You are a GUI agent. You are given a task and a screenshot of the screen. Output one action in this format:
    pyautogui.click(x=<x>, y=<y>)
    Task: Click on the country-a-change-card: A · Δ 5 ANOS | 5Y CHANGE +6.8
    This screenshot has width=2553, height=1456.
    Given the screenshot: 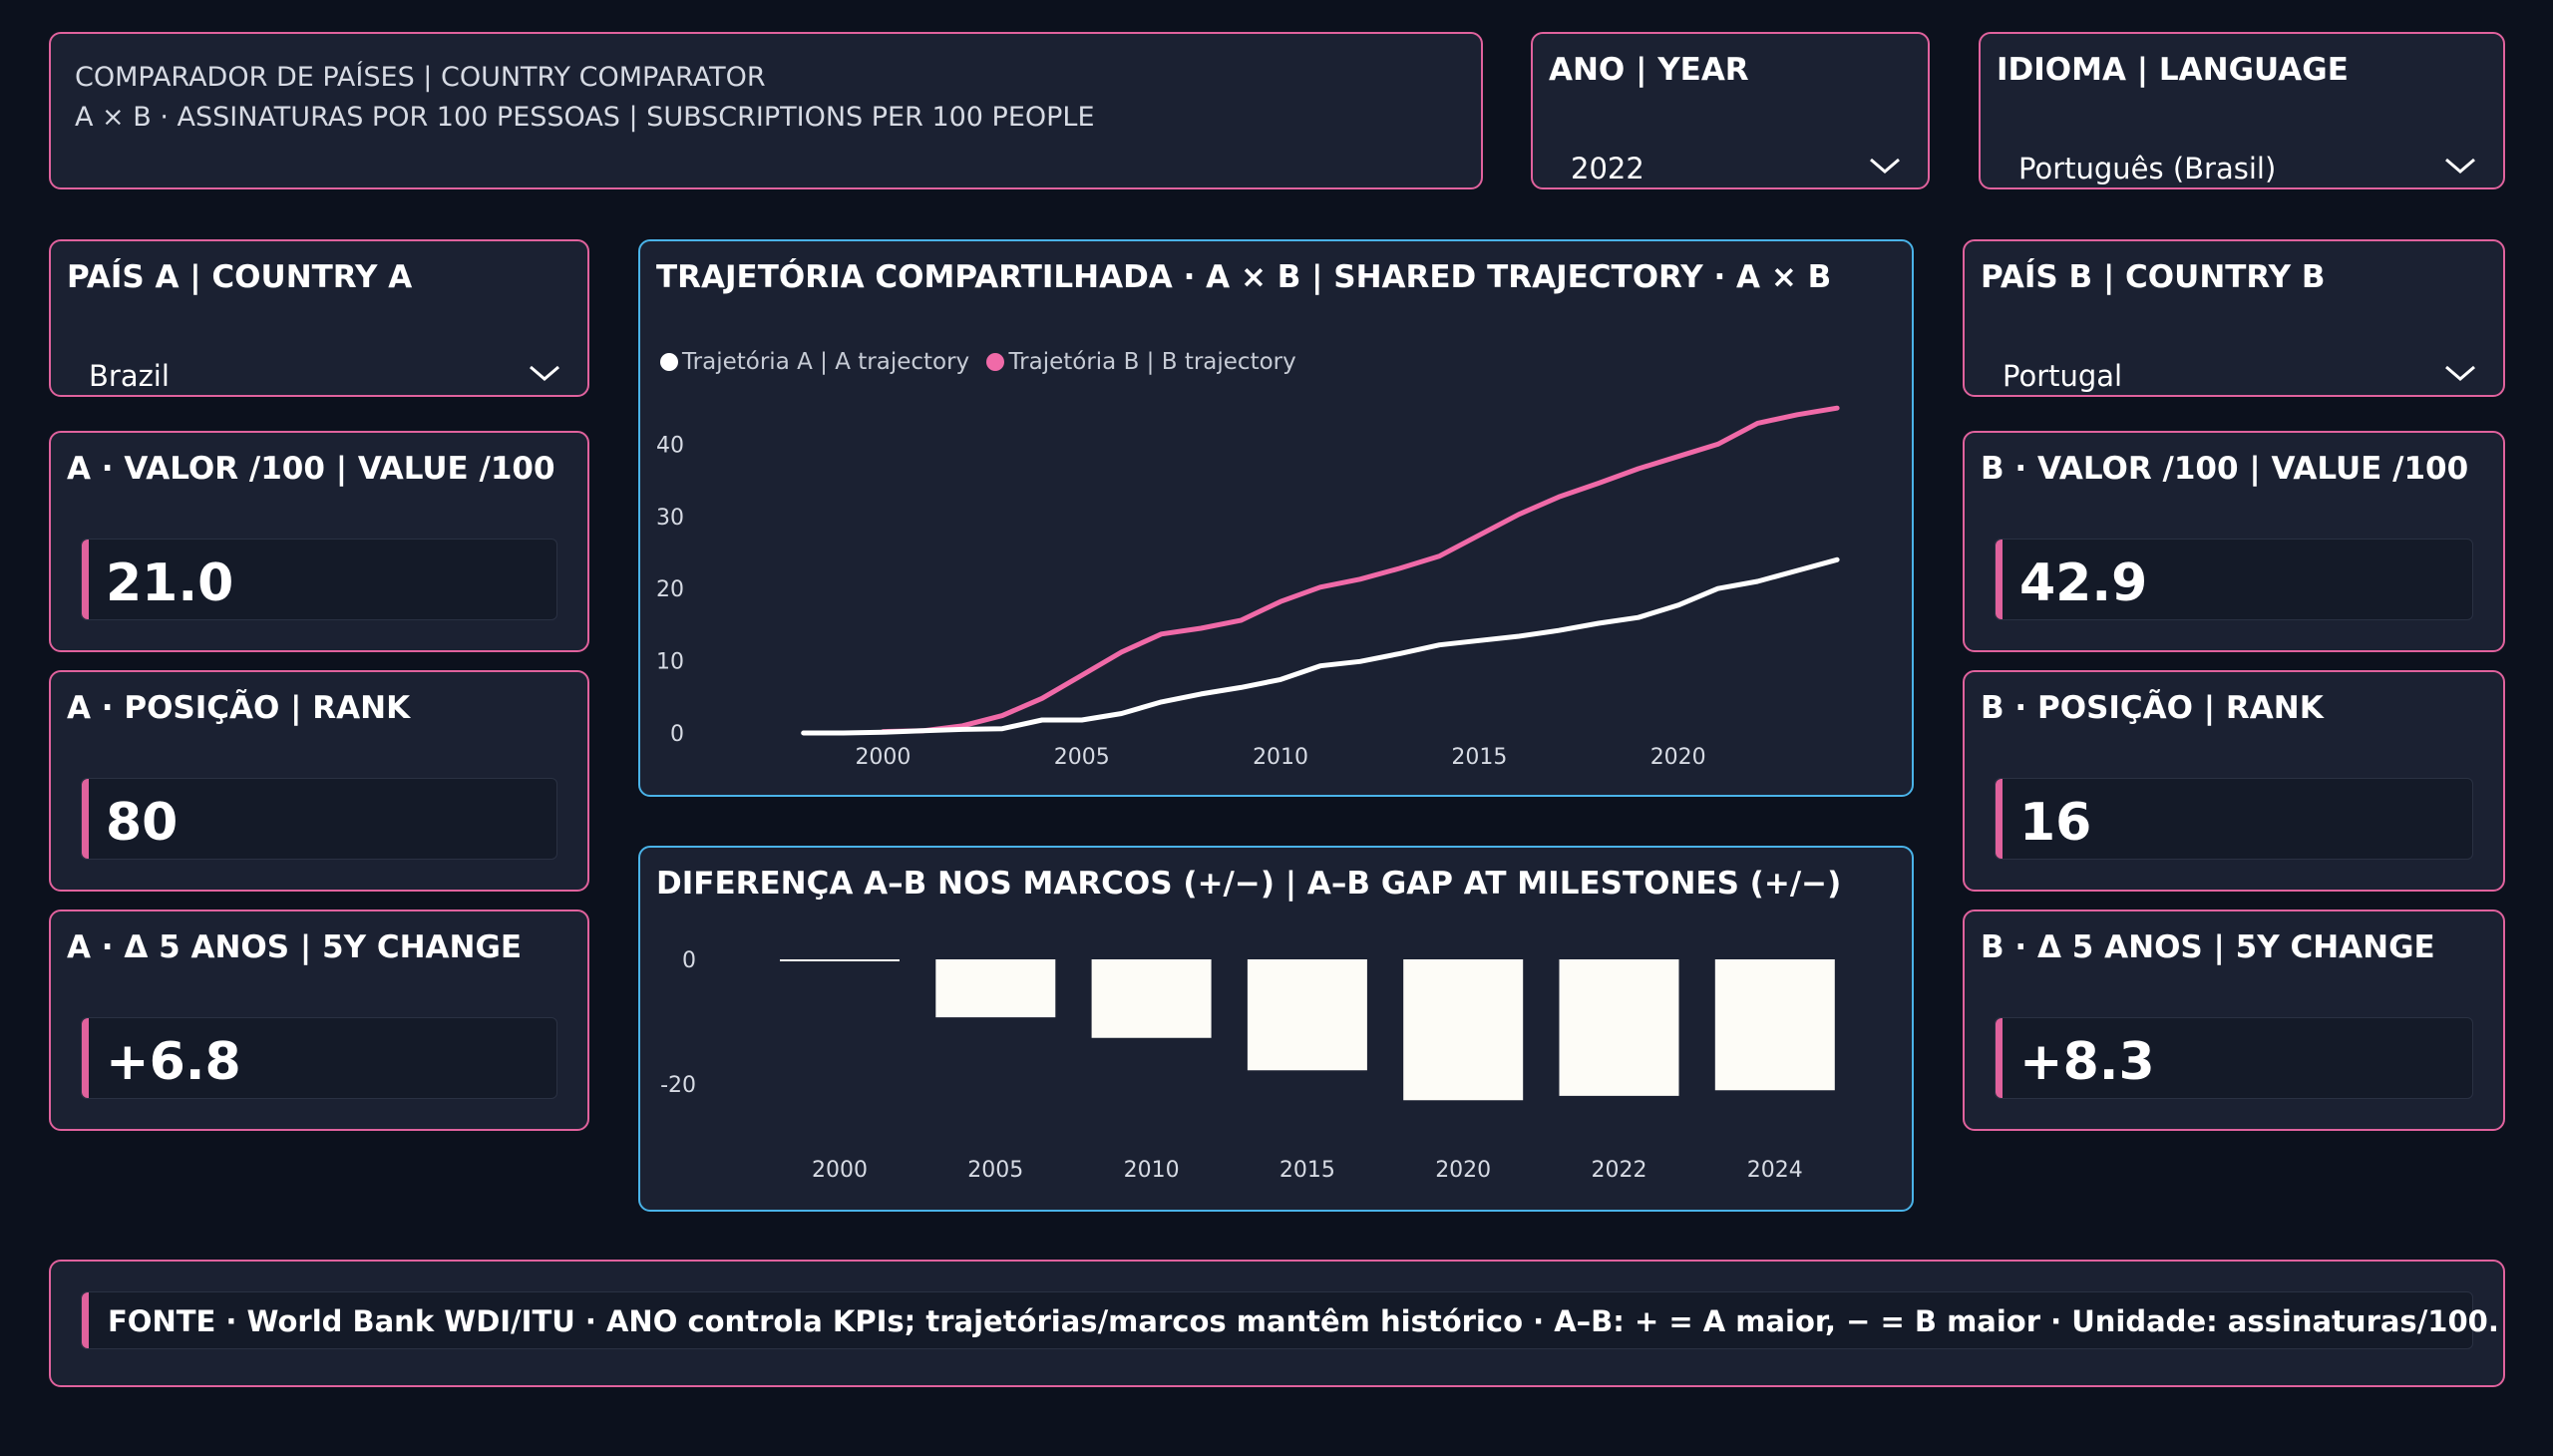 What is the action you would take?
    pyautogui.click(x=319, y=1020)
    